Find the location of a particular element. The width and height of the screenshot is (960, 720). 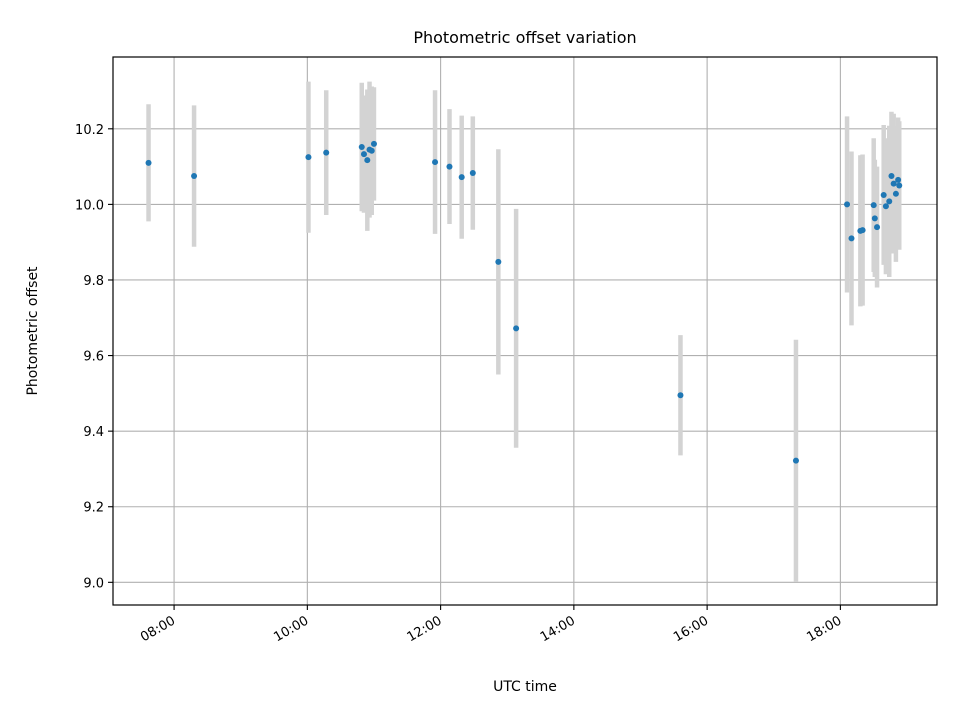

x-tick-label: 12:00 is located at coordinates (425, 629).